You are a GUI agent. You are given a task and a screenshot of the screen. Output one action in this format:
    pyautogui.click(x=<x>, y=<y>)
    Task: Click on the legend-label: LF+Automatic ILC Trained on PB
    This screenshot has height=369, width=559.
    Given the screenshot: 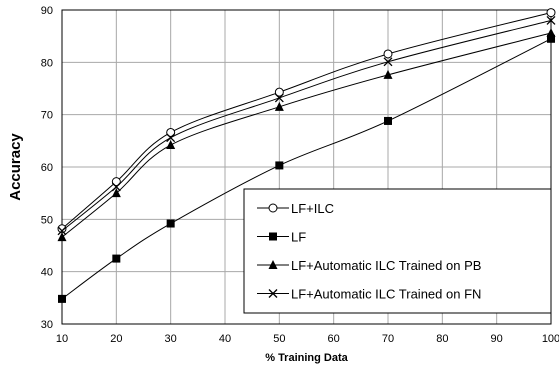 What is the action you would take?
    pyautogui.click(x=386, y=265)
    